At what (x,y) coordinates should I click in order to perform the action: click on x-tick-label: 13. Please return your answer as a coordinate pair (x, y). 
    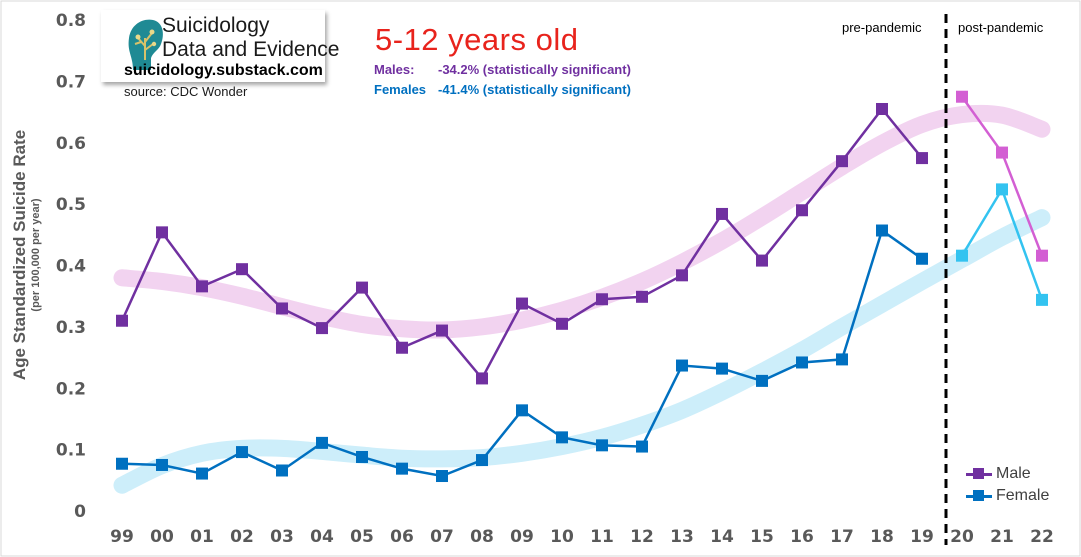
    Looking at the image, I should click on (682, 537).